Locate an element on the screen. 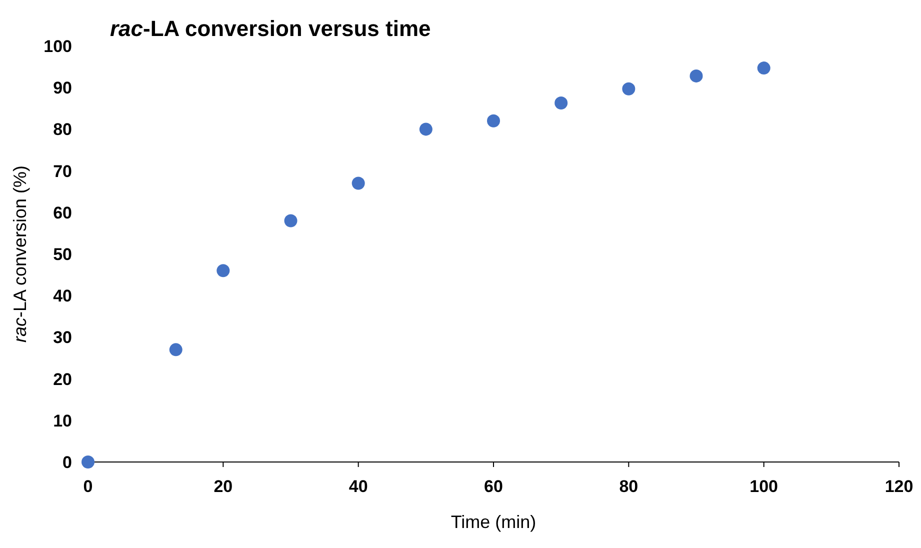  x-tick-label: 120 is located at coordinates (899, 486).